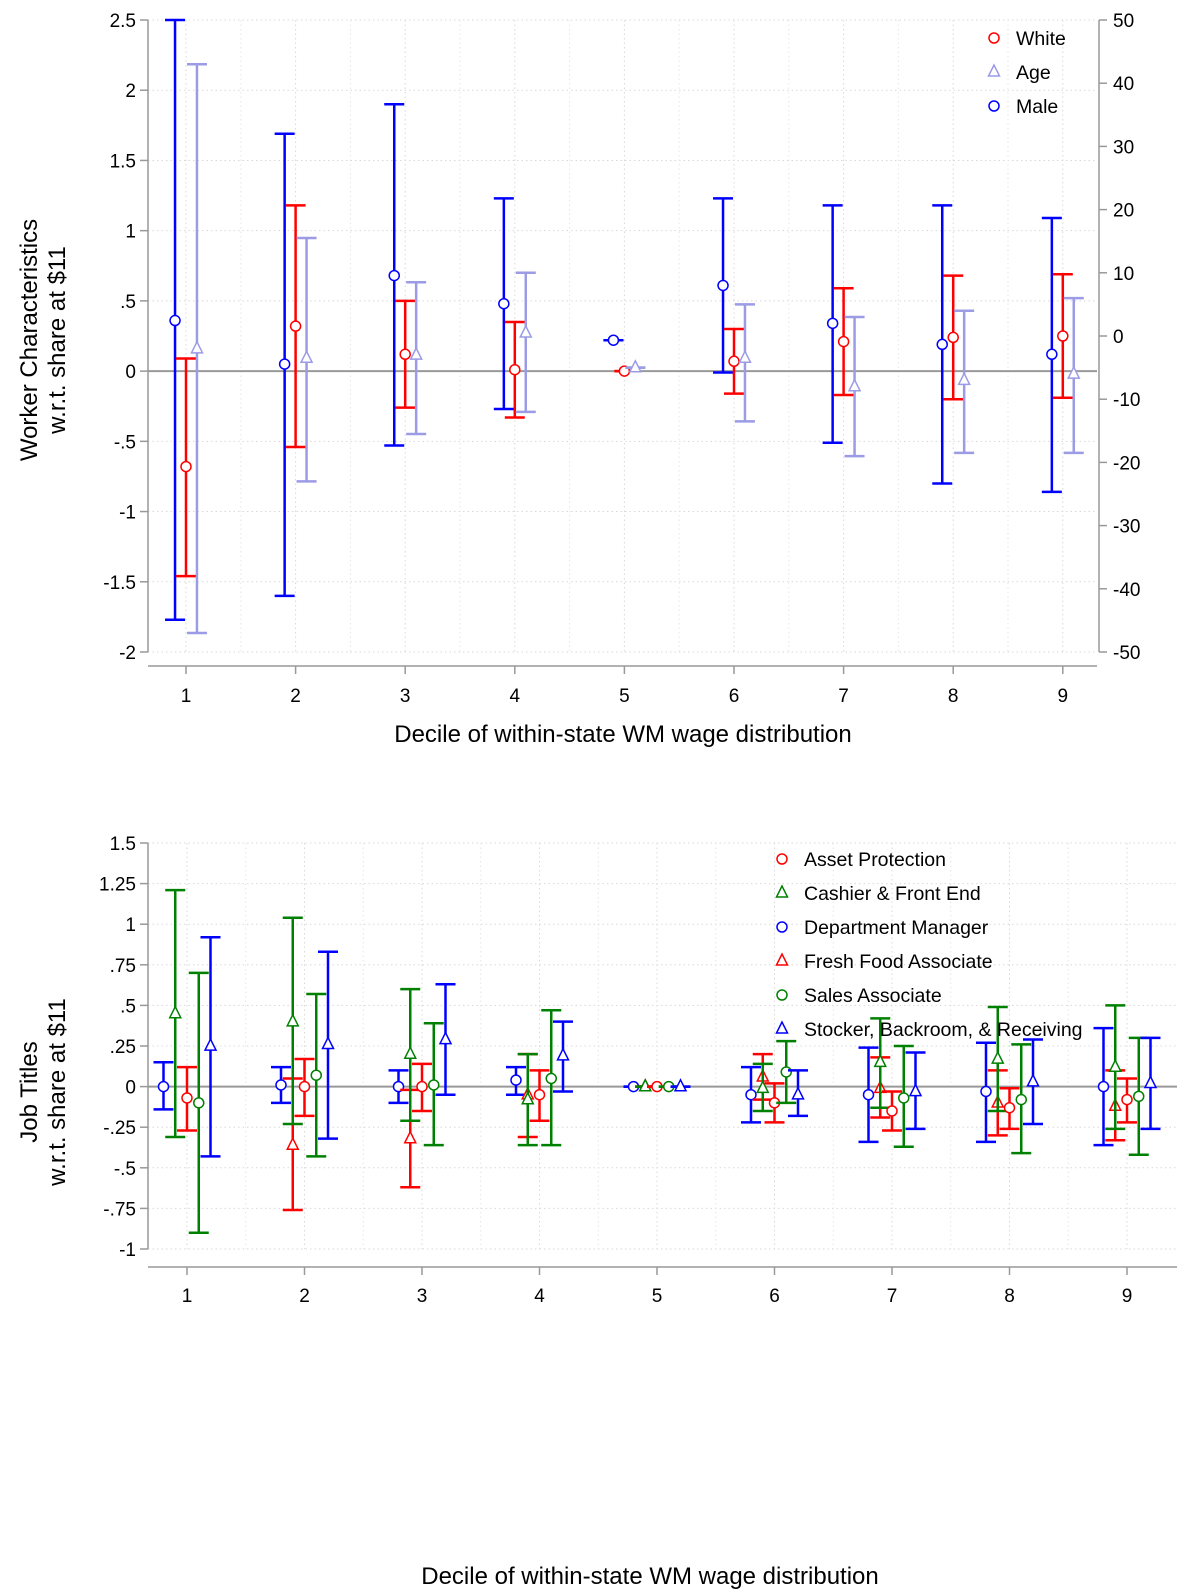 The height and width of the screenshot is (1591, 1177). I want to click on legend-male-marker, so click(994, 106).